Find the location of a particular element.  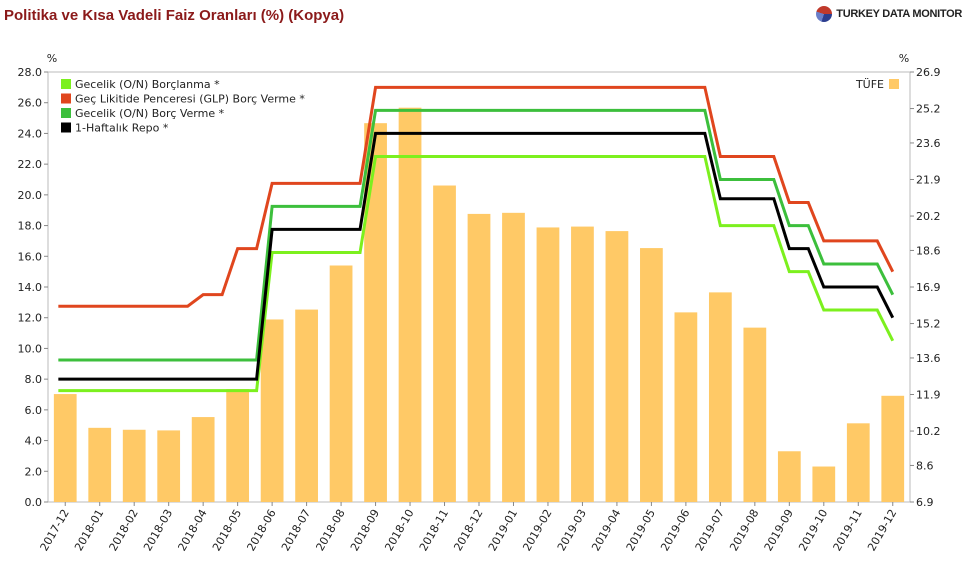

right-tick-label: 6.9 is located at coordinates (925, 502).